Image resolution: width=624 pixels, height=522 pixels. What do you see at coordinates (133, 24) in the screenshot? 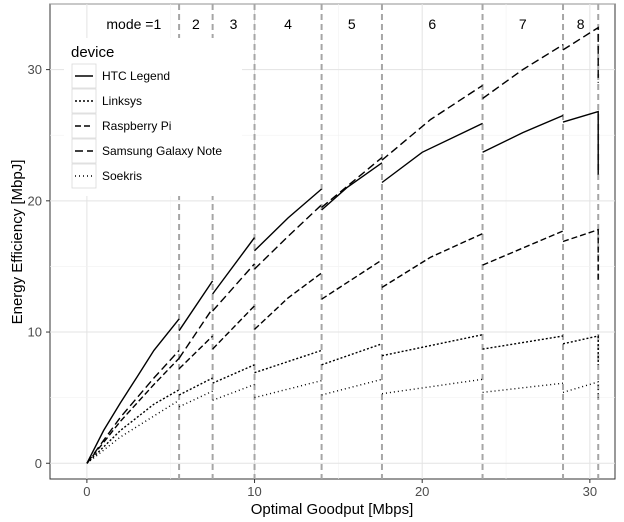
I see `mode-label: mode =1` at bounding box center [133, 24].